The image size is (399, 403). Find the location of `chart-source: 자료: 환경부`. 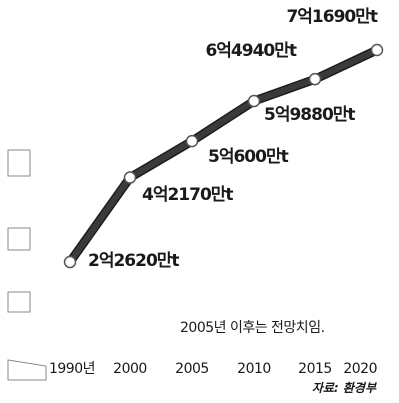

chart-source: 자료: 환경부 is located at coordinates (344, 388).